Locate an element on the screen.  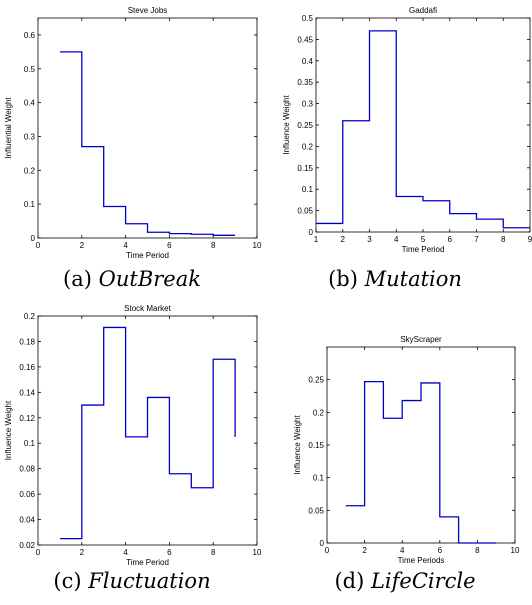
caption-d: (d) LifeCircle is located at coordinates (404, 581).